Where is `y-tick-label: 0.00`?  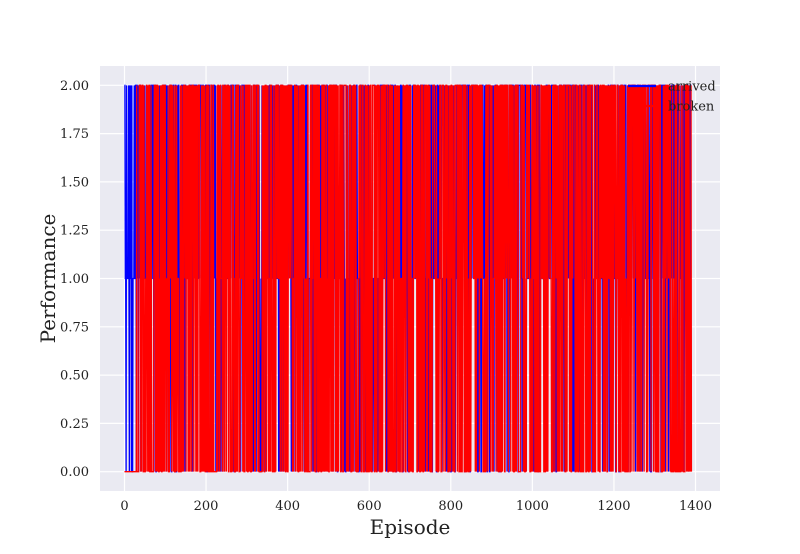
y-tick-label: 0.00 is located at coordinates (74, 472).